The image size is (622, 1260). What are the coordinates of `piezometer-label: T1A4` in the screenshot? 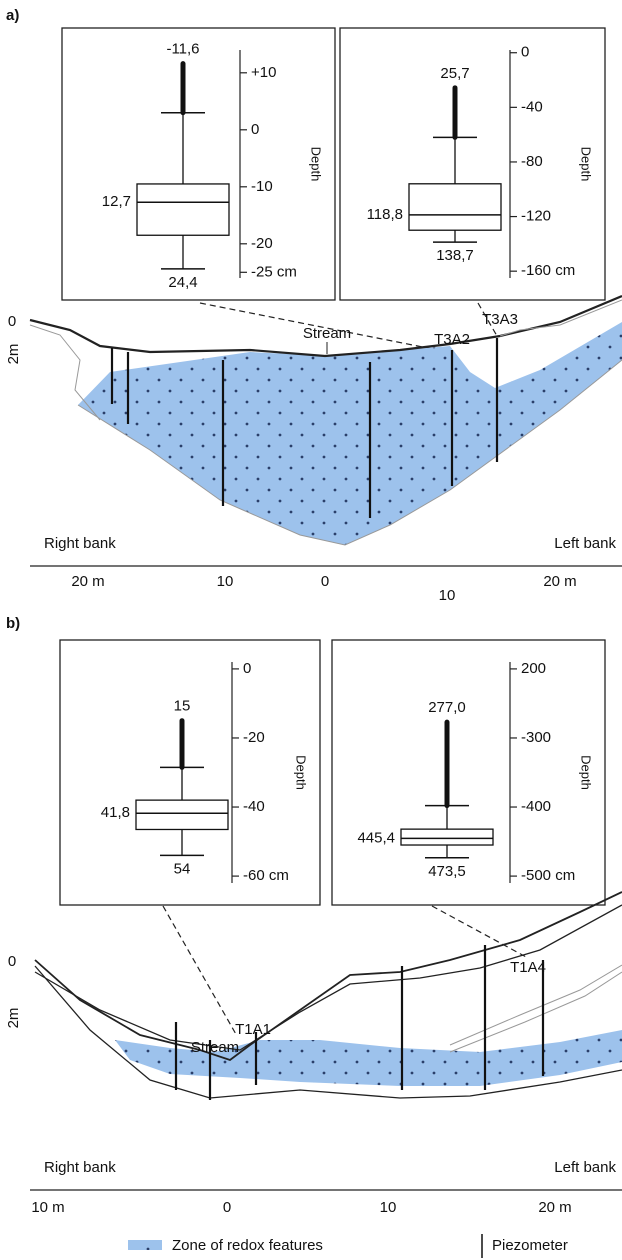 It's located at (528, 967).